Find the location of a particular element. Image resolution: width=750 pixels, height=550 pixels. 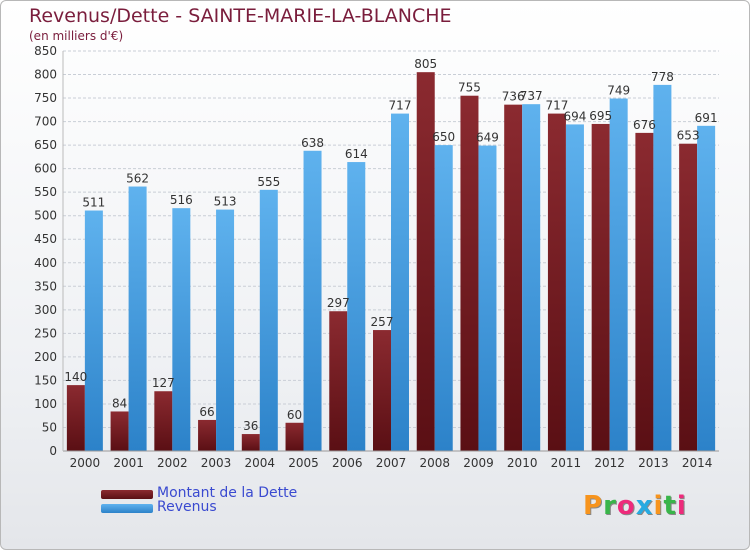

y-tick-label: 650 is located at coordinates (45, 145).